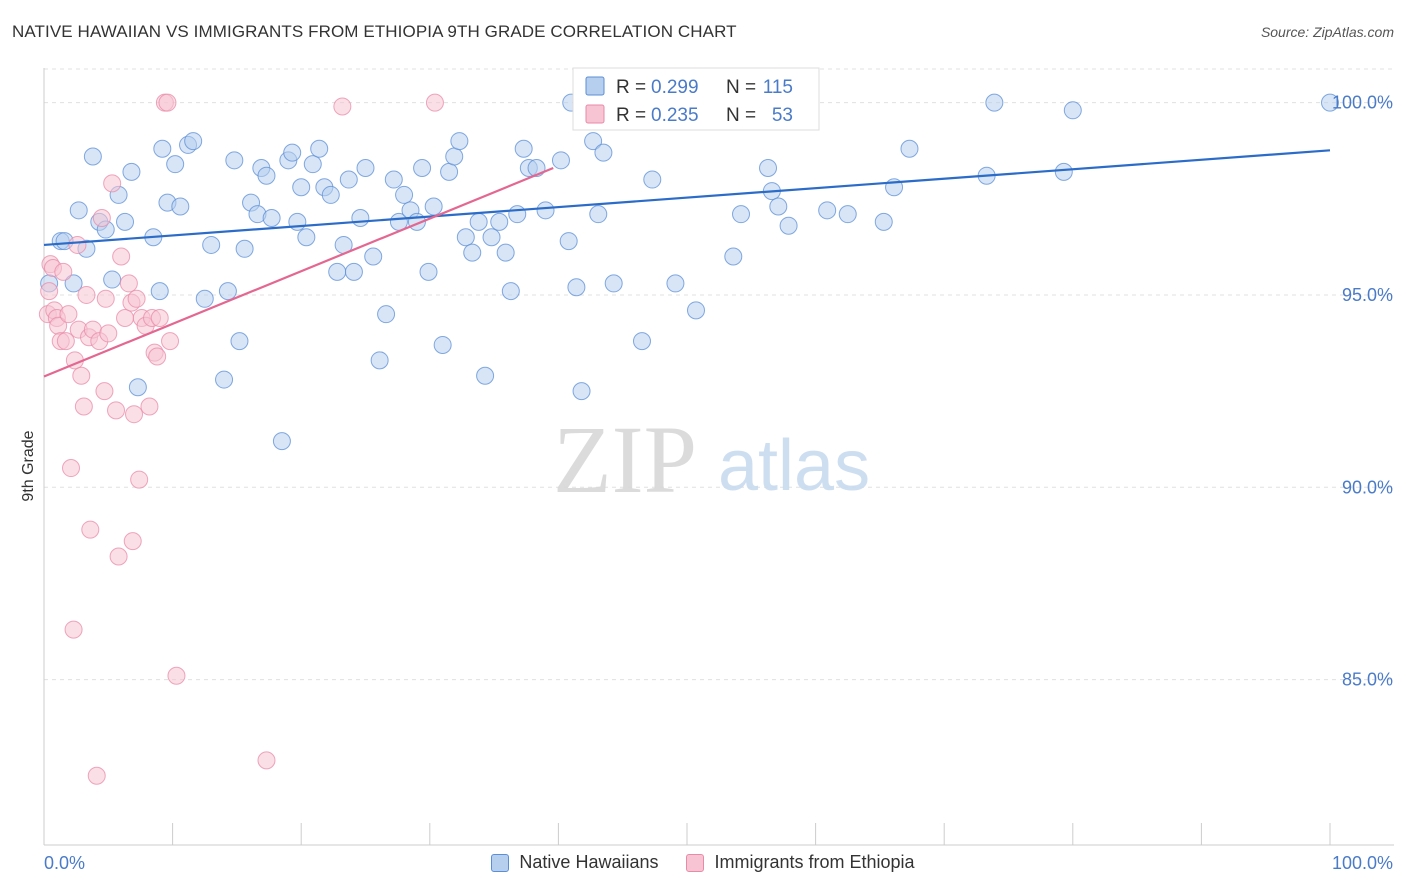 The width and height of the screenshot is (1406, 892). What do you see at coordinates (631, 115) in the screenshot?
I see `stats-r-label: R =` at bounding box center [631, 115].